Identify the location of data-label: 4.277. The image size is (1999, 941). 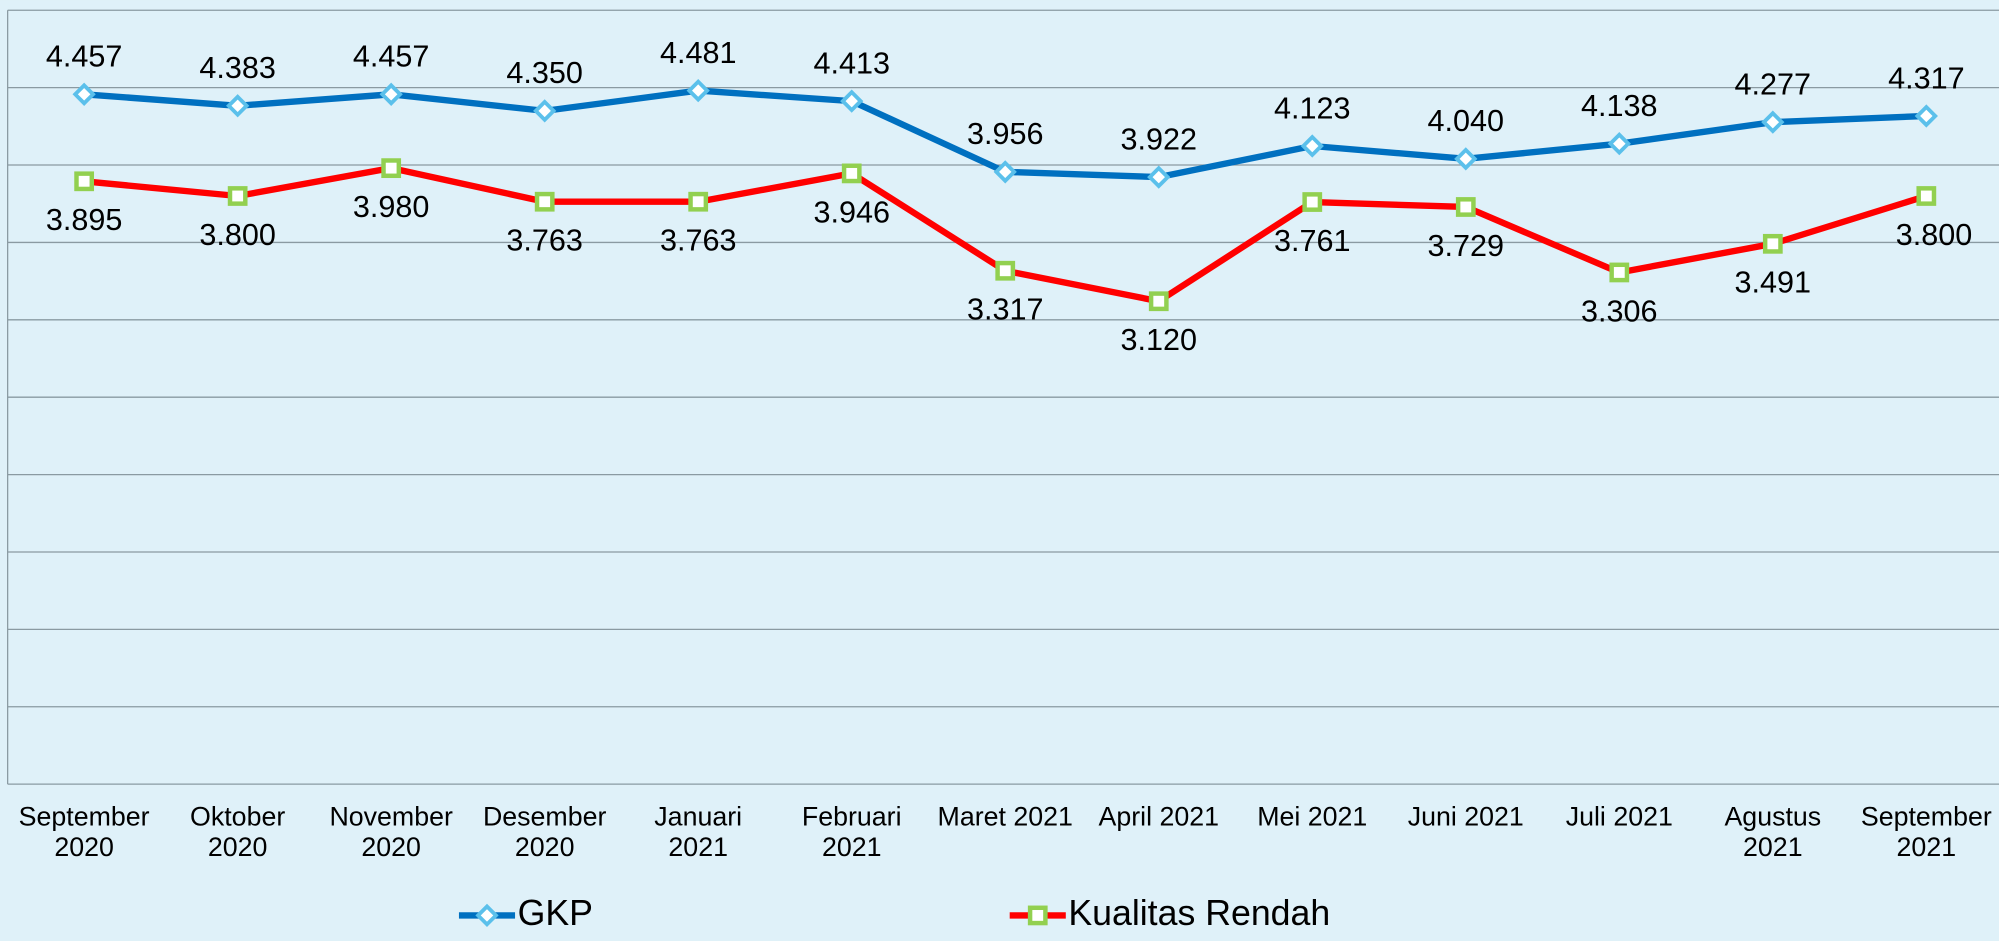
(1773, 85).